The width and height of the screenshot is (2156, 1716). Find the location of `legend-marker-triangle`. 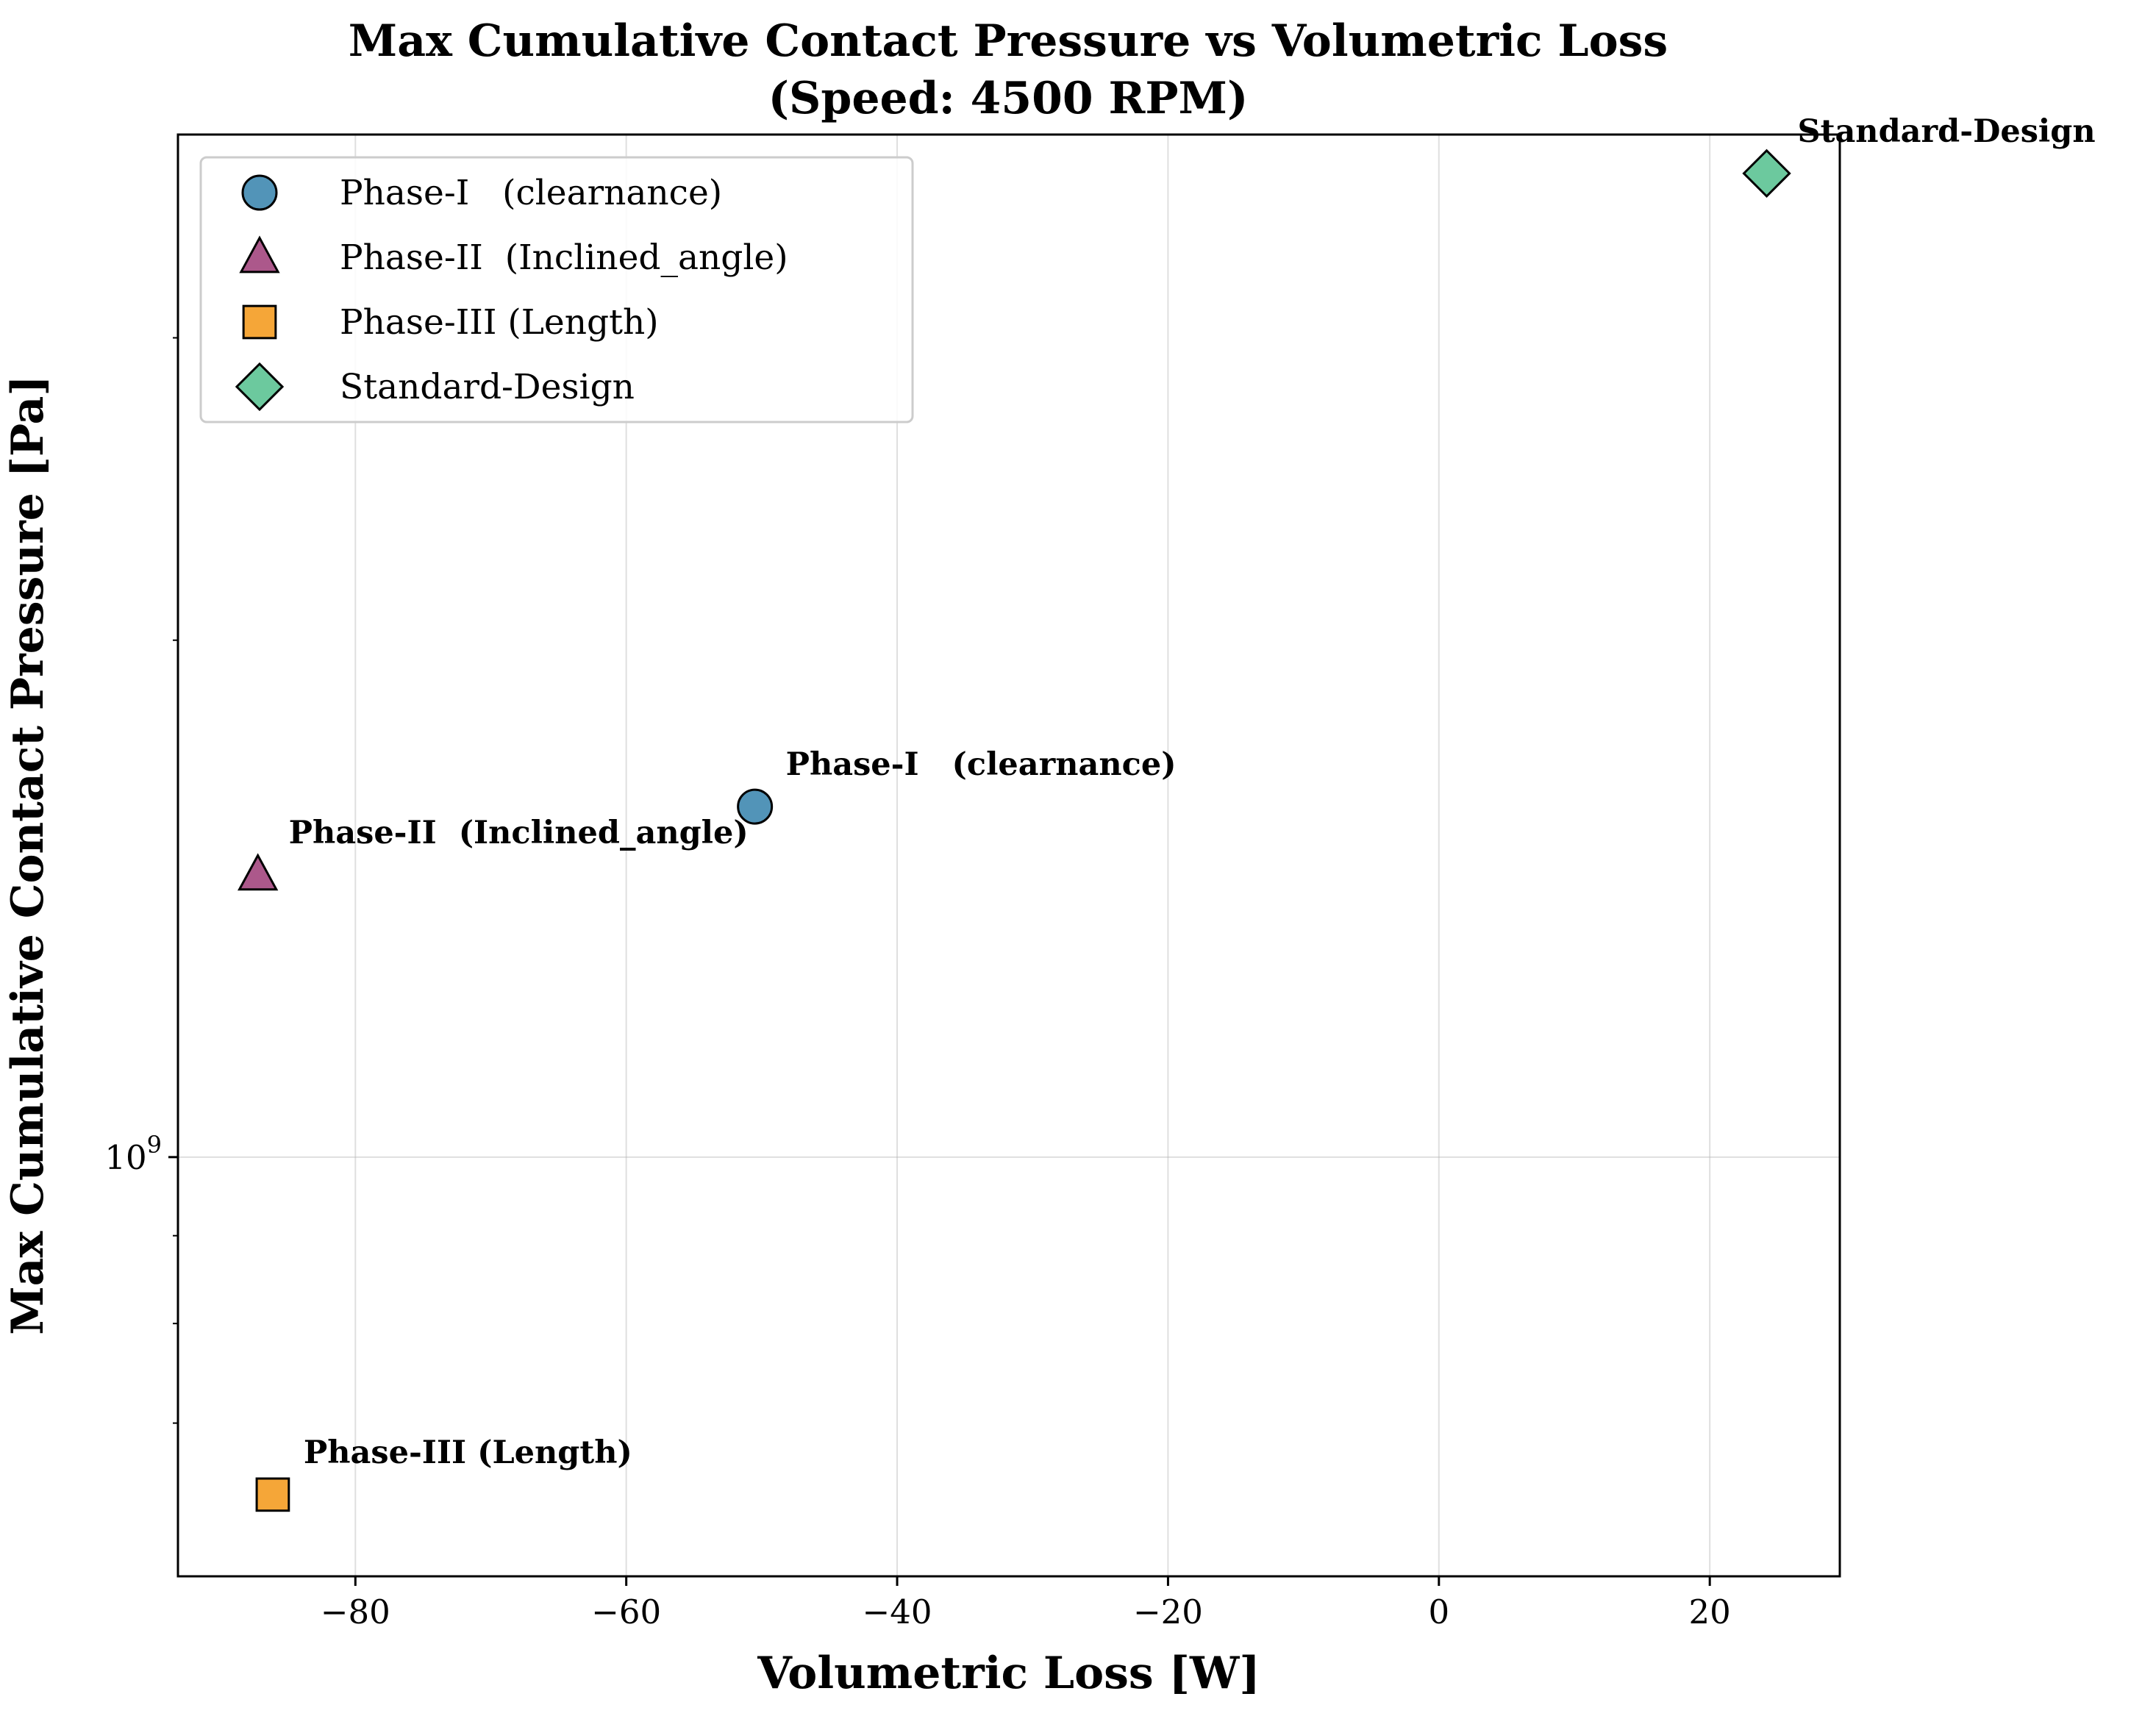

legend-marker-triangle is located at coordinates (259, 254).